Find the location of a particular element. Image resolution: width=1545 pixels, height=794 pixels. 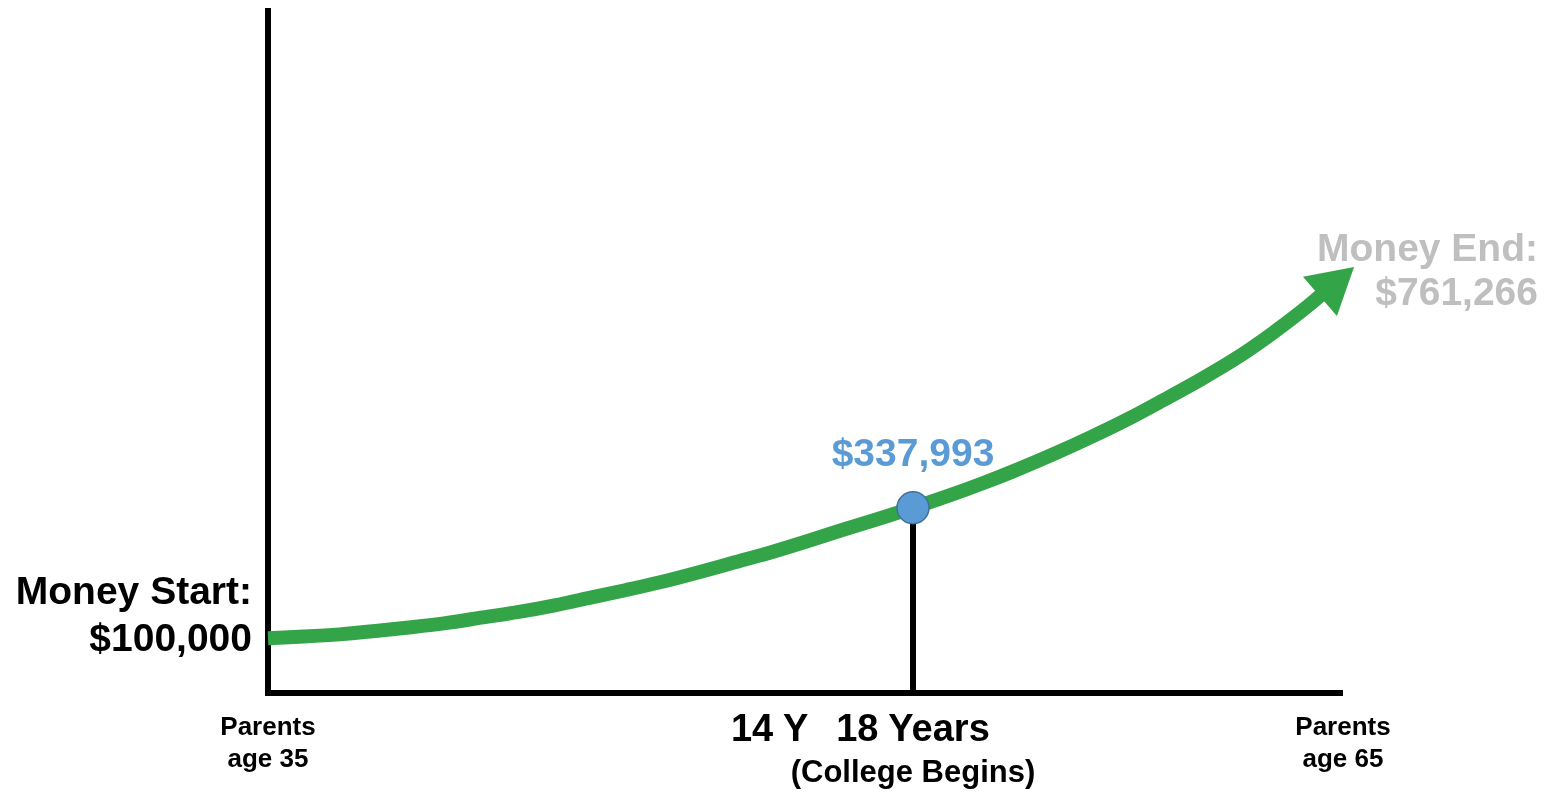

data-label: $337,993 is located at coordinates (913, 452).